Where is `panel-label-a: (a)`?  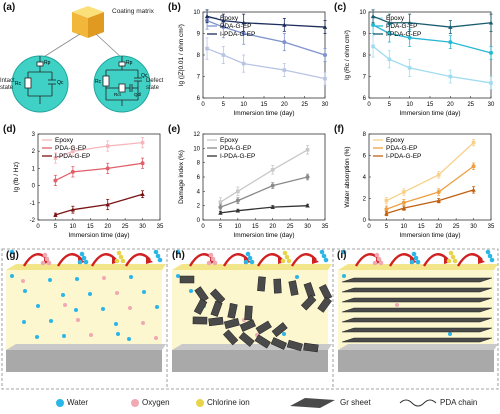
panel-label-a: (a) is located at coordinates (9, 7).